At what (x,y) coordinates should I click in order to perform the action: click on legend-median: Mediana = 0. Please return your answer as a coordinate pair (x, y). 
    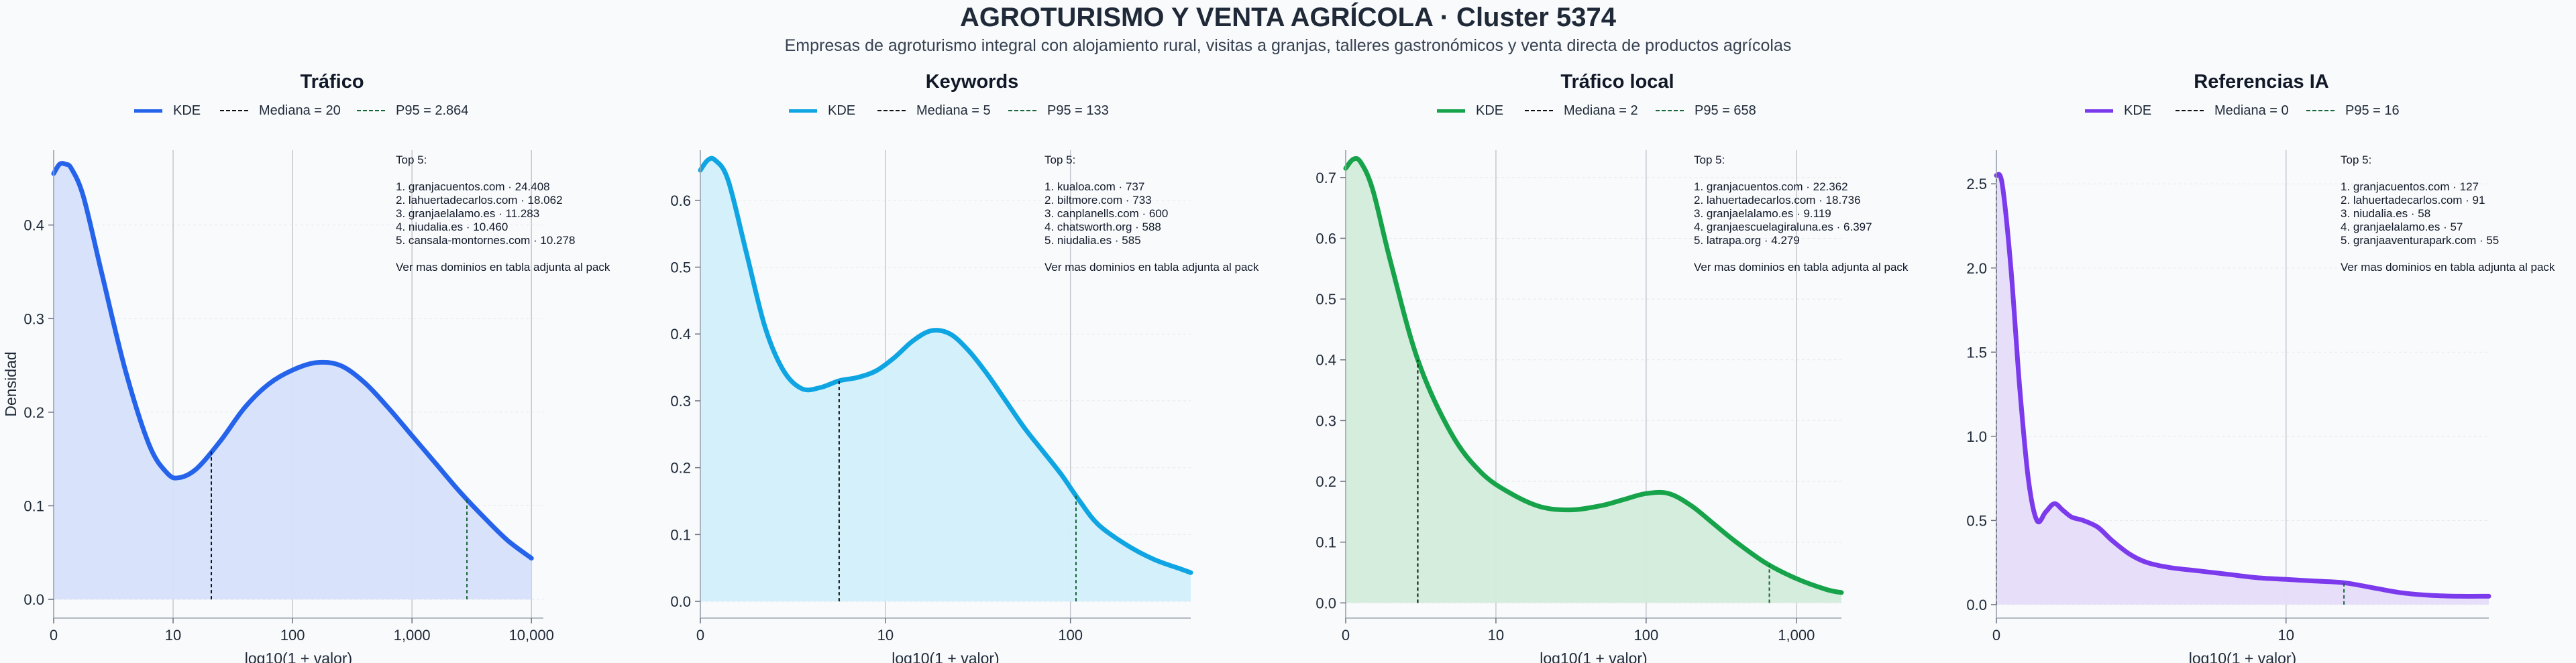
    Looking at the image, I should click on (2232, 111).